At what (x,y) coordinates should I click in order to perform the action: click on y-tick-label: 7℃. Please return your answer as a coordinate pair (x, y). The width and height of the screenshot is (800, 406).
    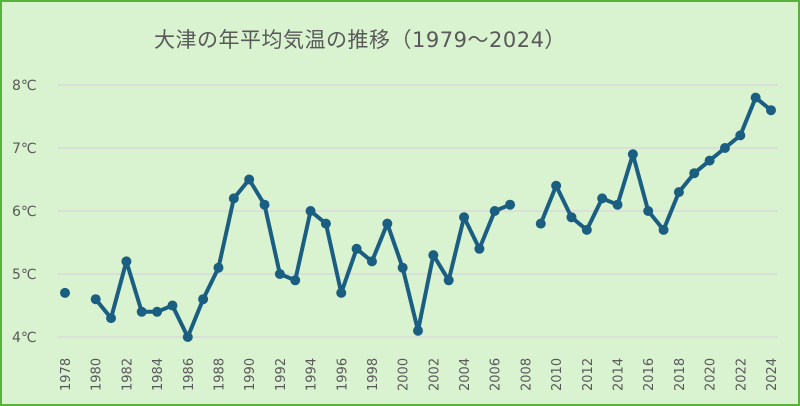
    Looking at the image, I should click on (24, 149).